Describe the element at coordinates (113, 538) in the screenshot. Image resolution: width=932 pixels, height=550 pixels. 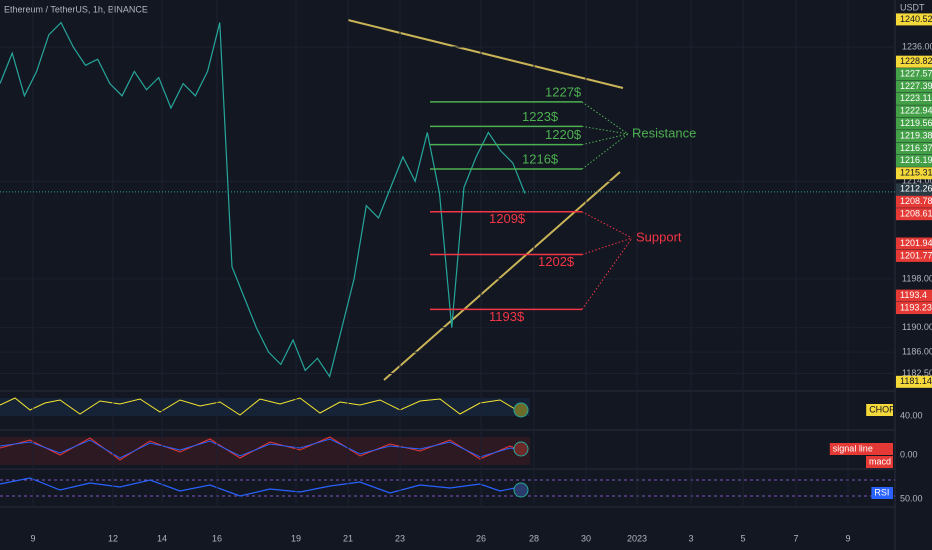
I see `x-tick-label: 12` at that location.